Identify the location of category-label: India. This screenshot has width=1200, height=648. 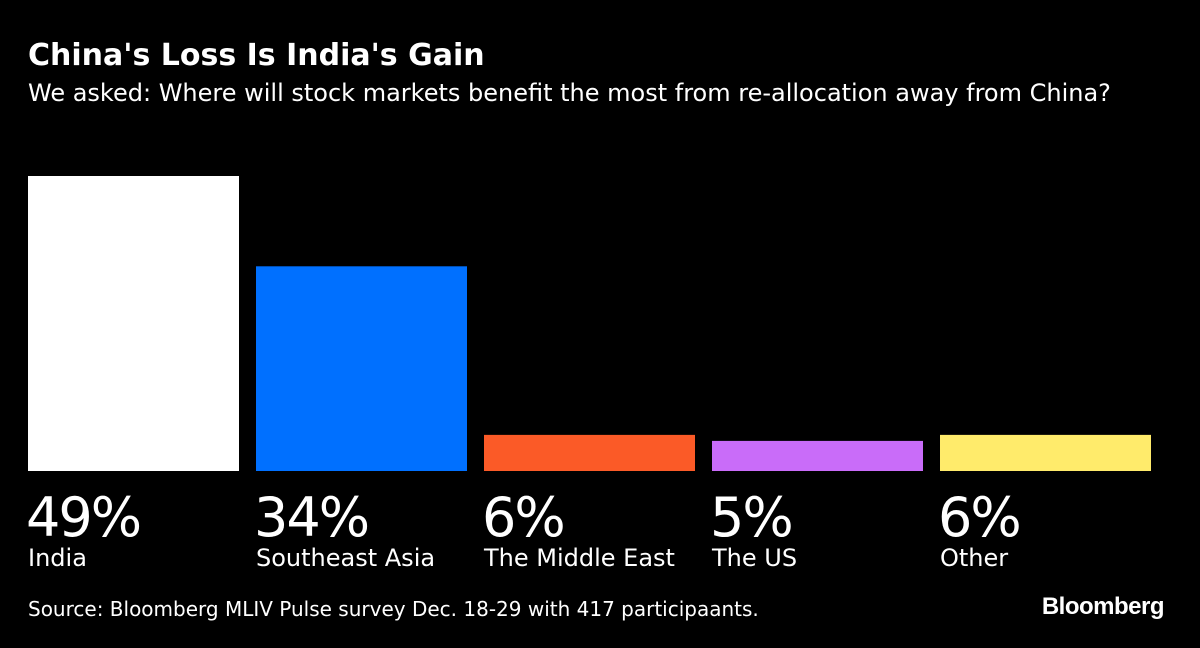
(57, 558).